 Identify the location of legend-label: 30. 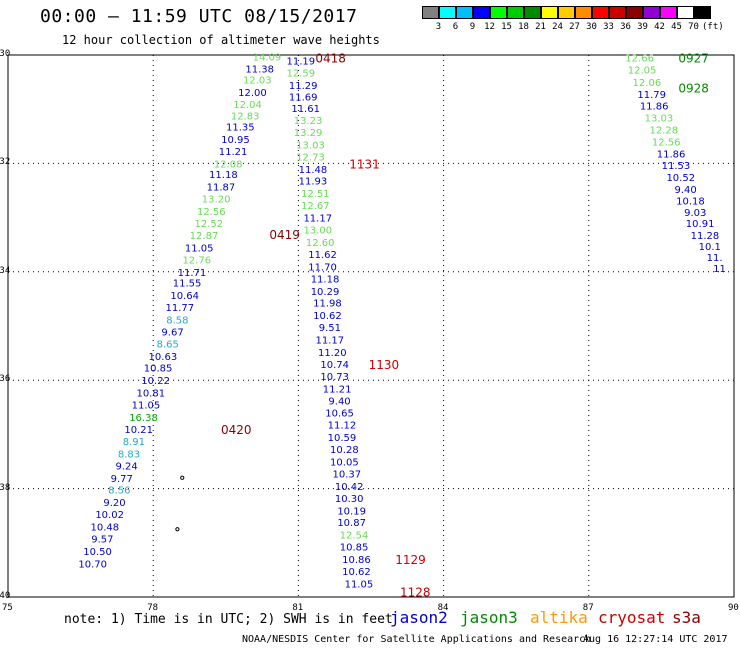
(591, 27).